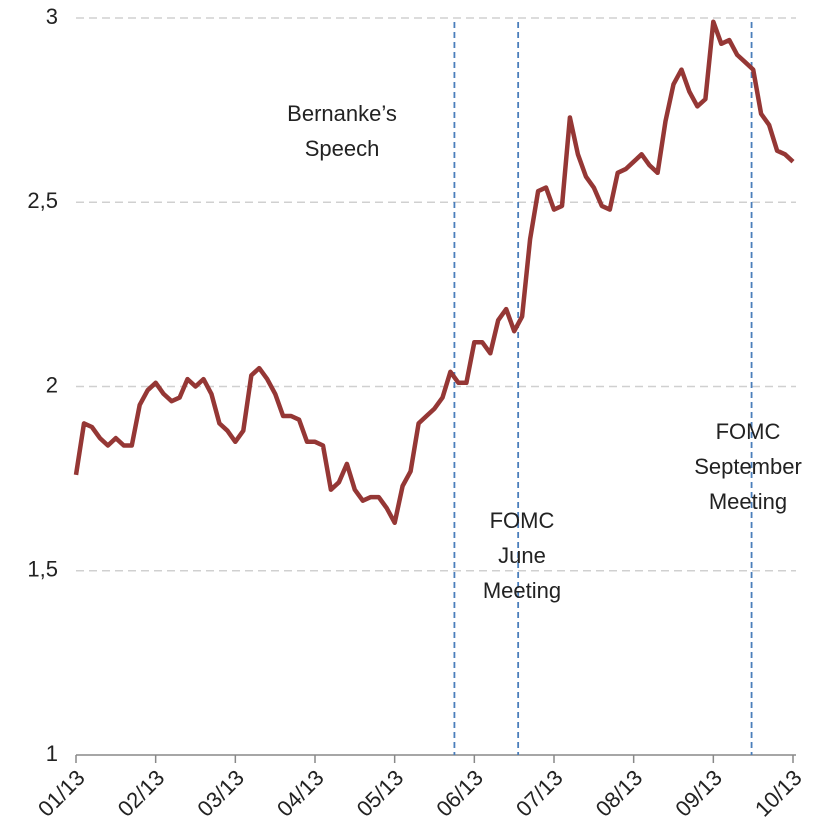  Describe the element at coordinates (459, 793) in the screenshot. I see `x-tick-label: 06/13` at that location.